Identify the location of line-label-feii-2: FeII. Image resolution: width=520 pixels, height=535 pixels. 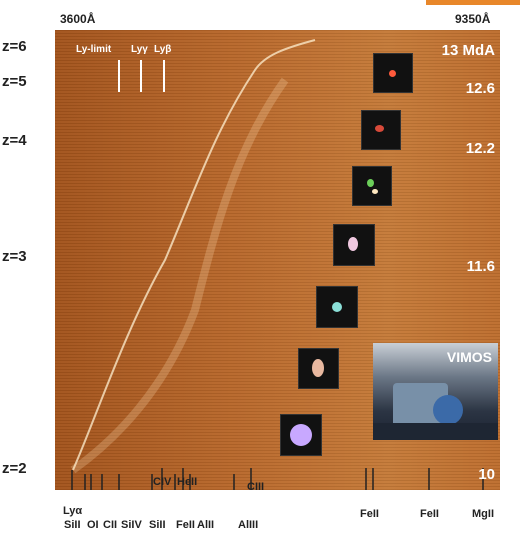
(429, 514).